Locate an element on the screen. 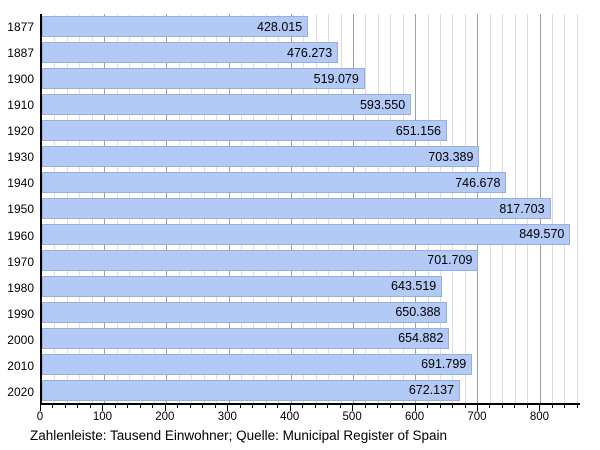 The height and width of the screenshot is (450, 600). bar-row: 650.388 is located at coordinates (311, 312).